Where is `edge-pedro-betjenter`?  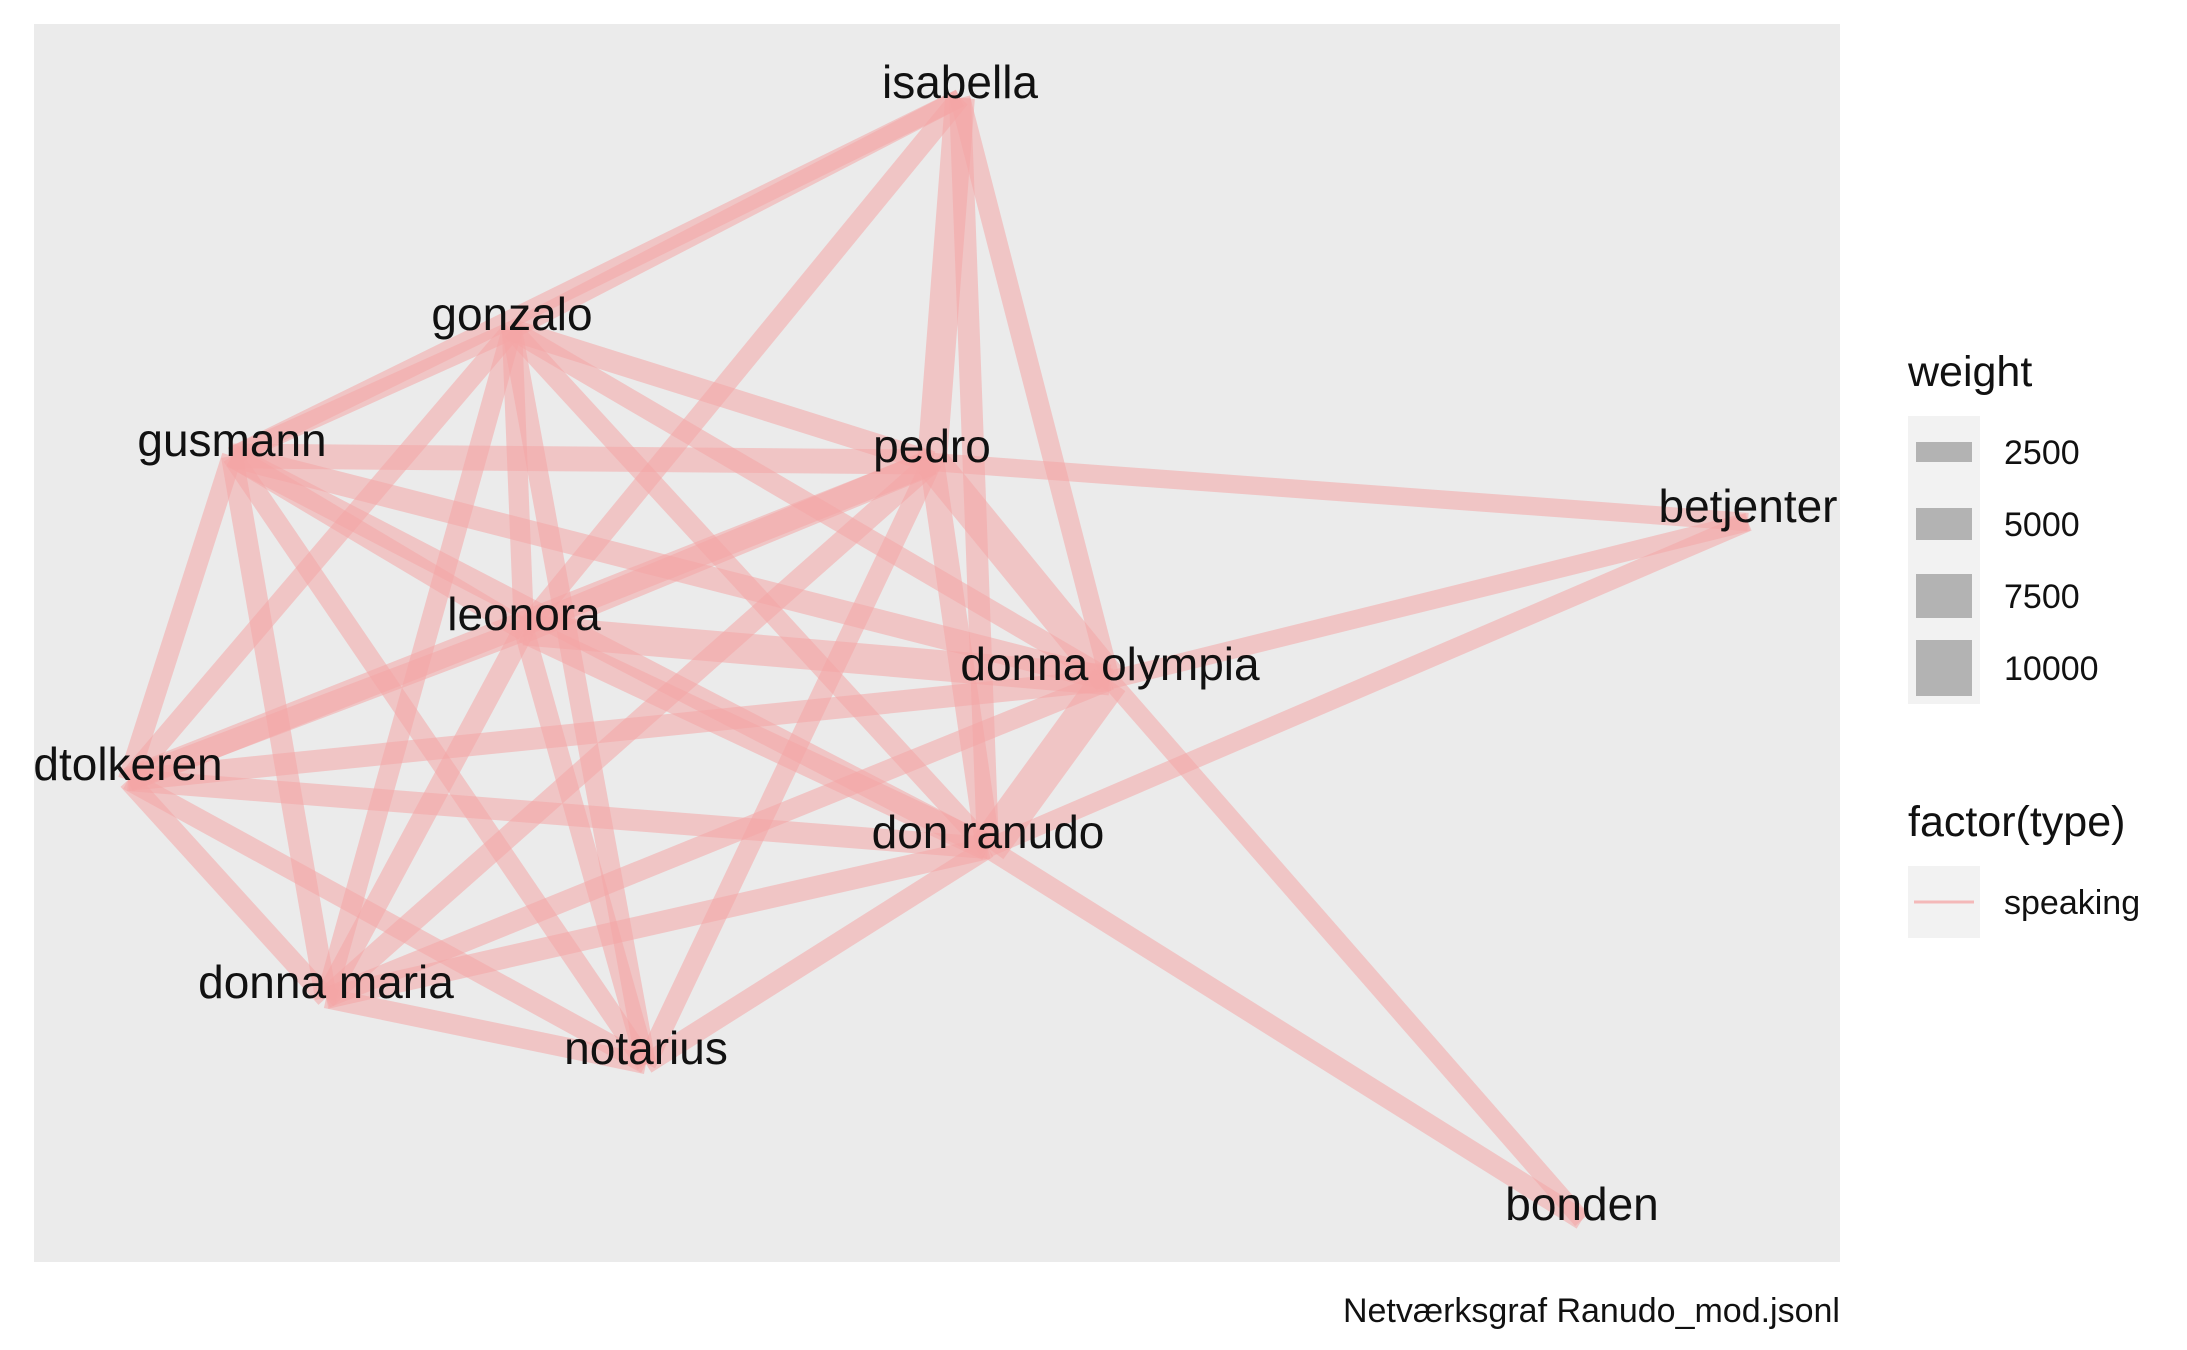
edge-pedro-betjenter is located at coordinates (1340, 492).